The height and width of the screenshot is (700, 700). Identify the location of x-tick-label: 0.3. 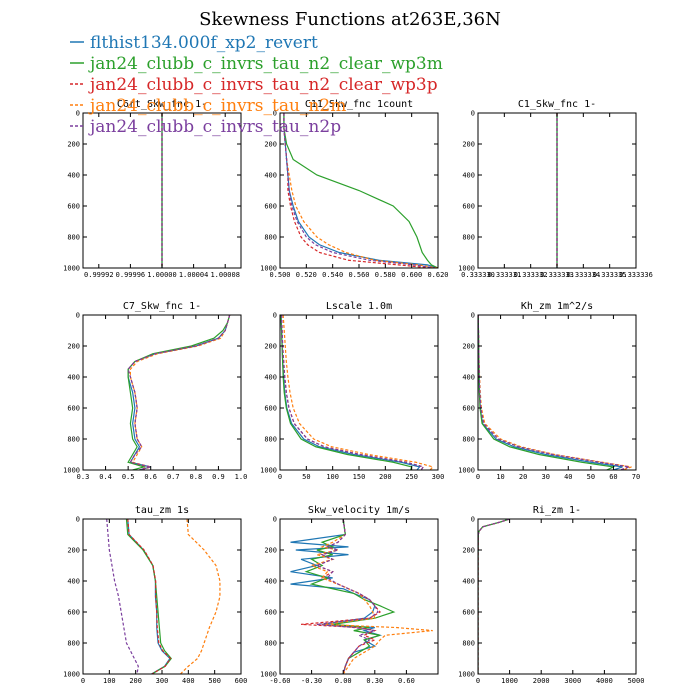
(83, 477).